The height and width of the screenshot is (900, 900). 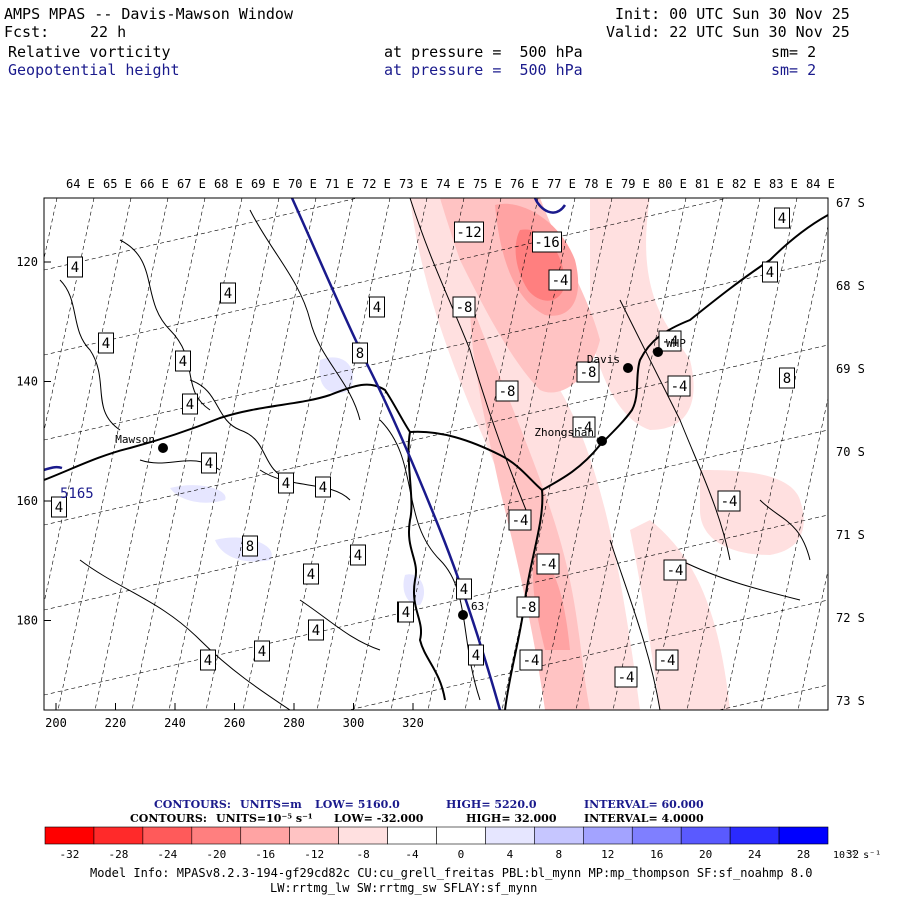 I want to click on longitude-label: 77 E, so click(x=561, y=184).